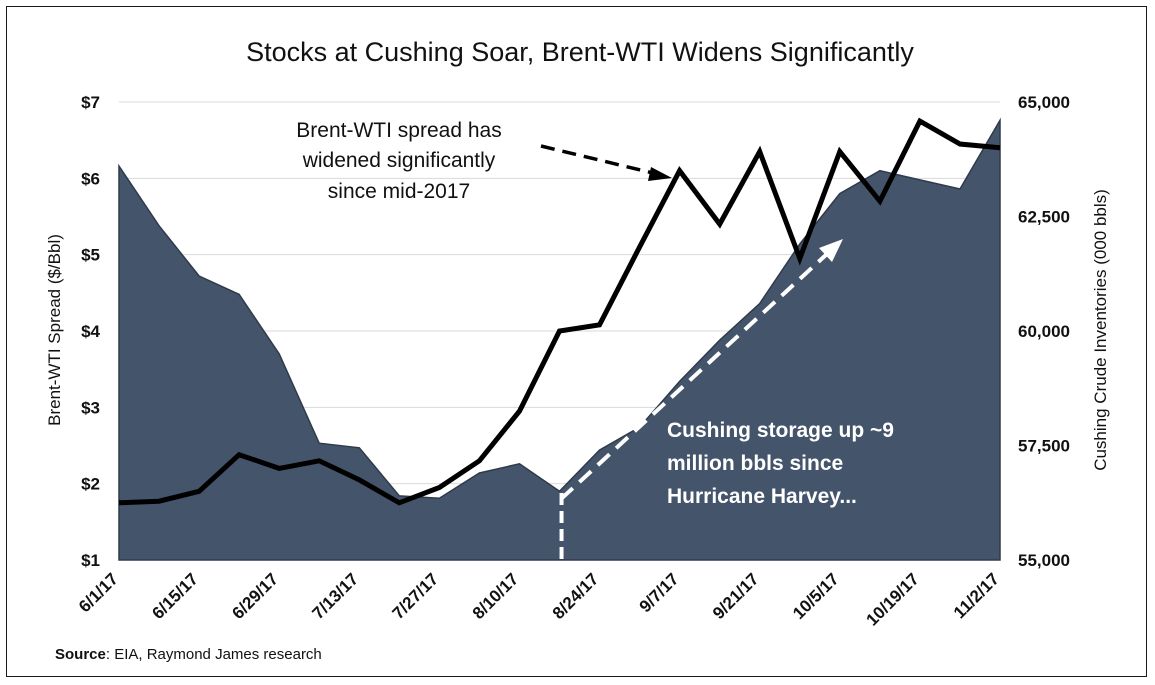 The image size is (1155, 685). I want to click on left-tick-label: $1, so click(90, 560).